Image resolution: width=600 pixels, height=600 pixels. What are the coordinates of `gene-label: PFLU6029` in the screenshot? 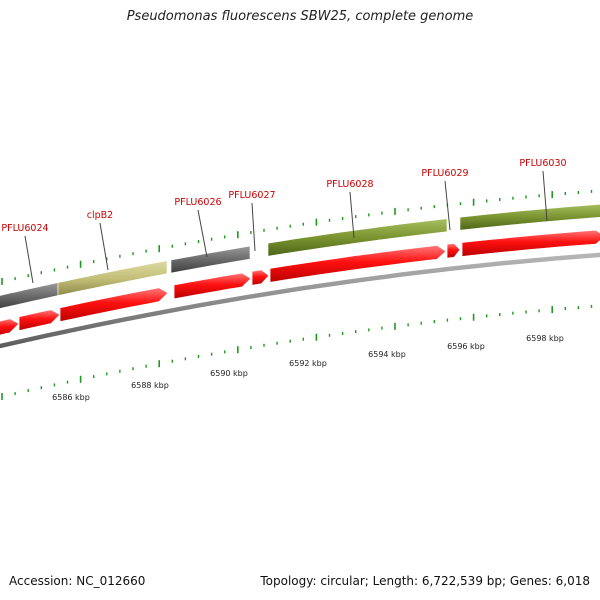 It's located at (444, 173).